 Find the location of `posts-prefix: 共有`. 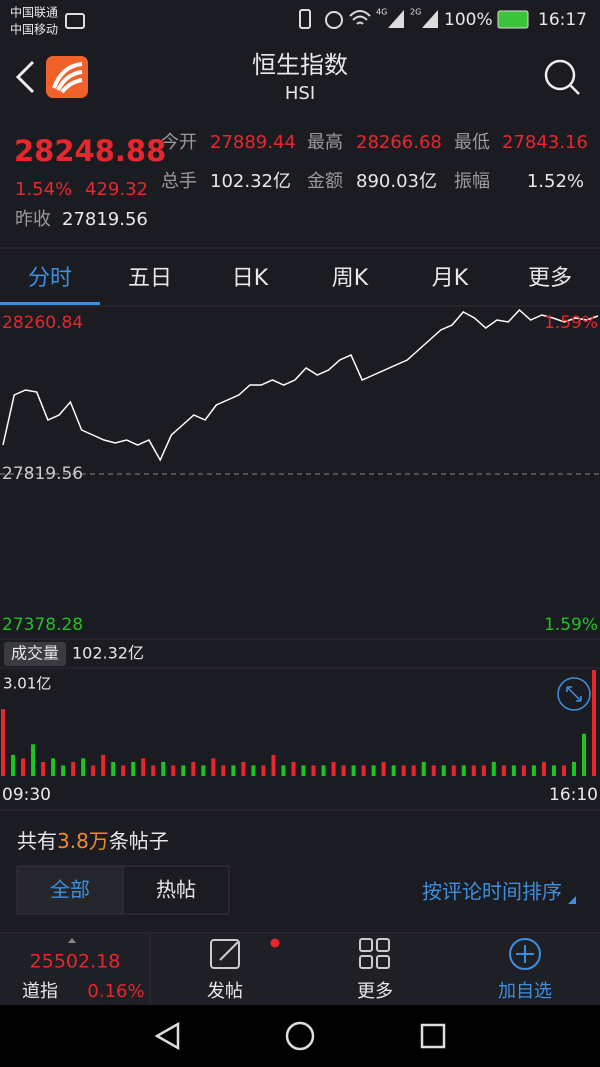

posts-prefix: 共有 is located at coordinates (37, 841).